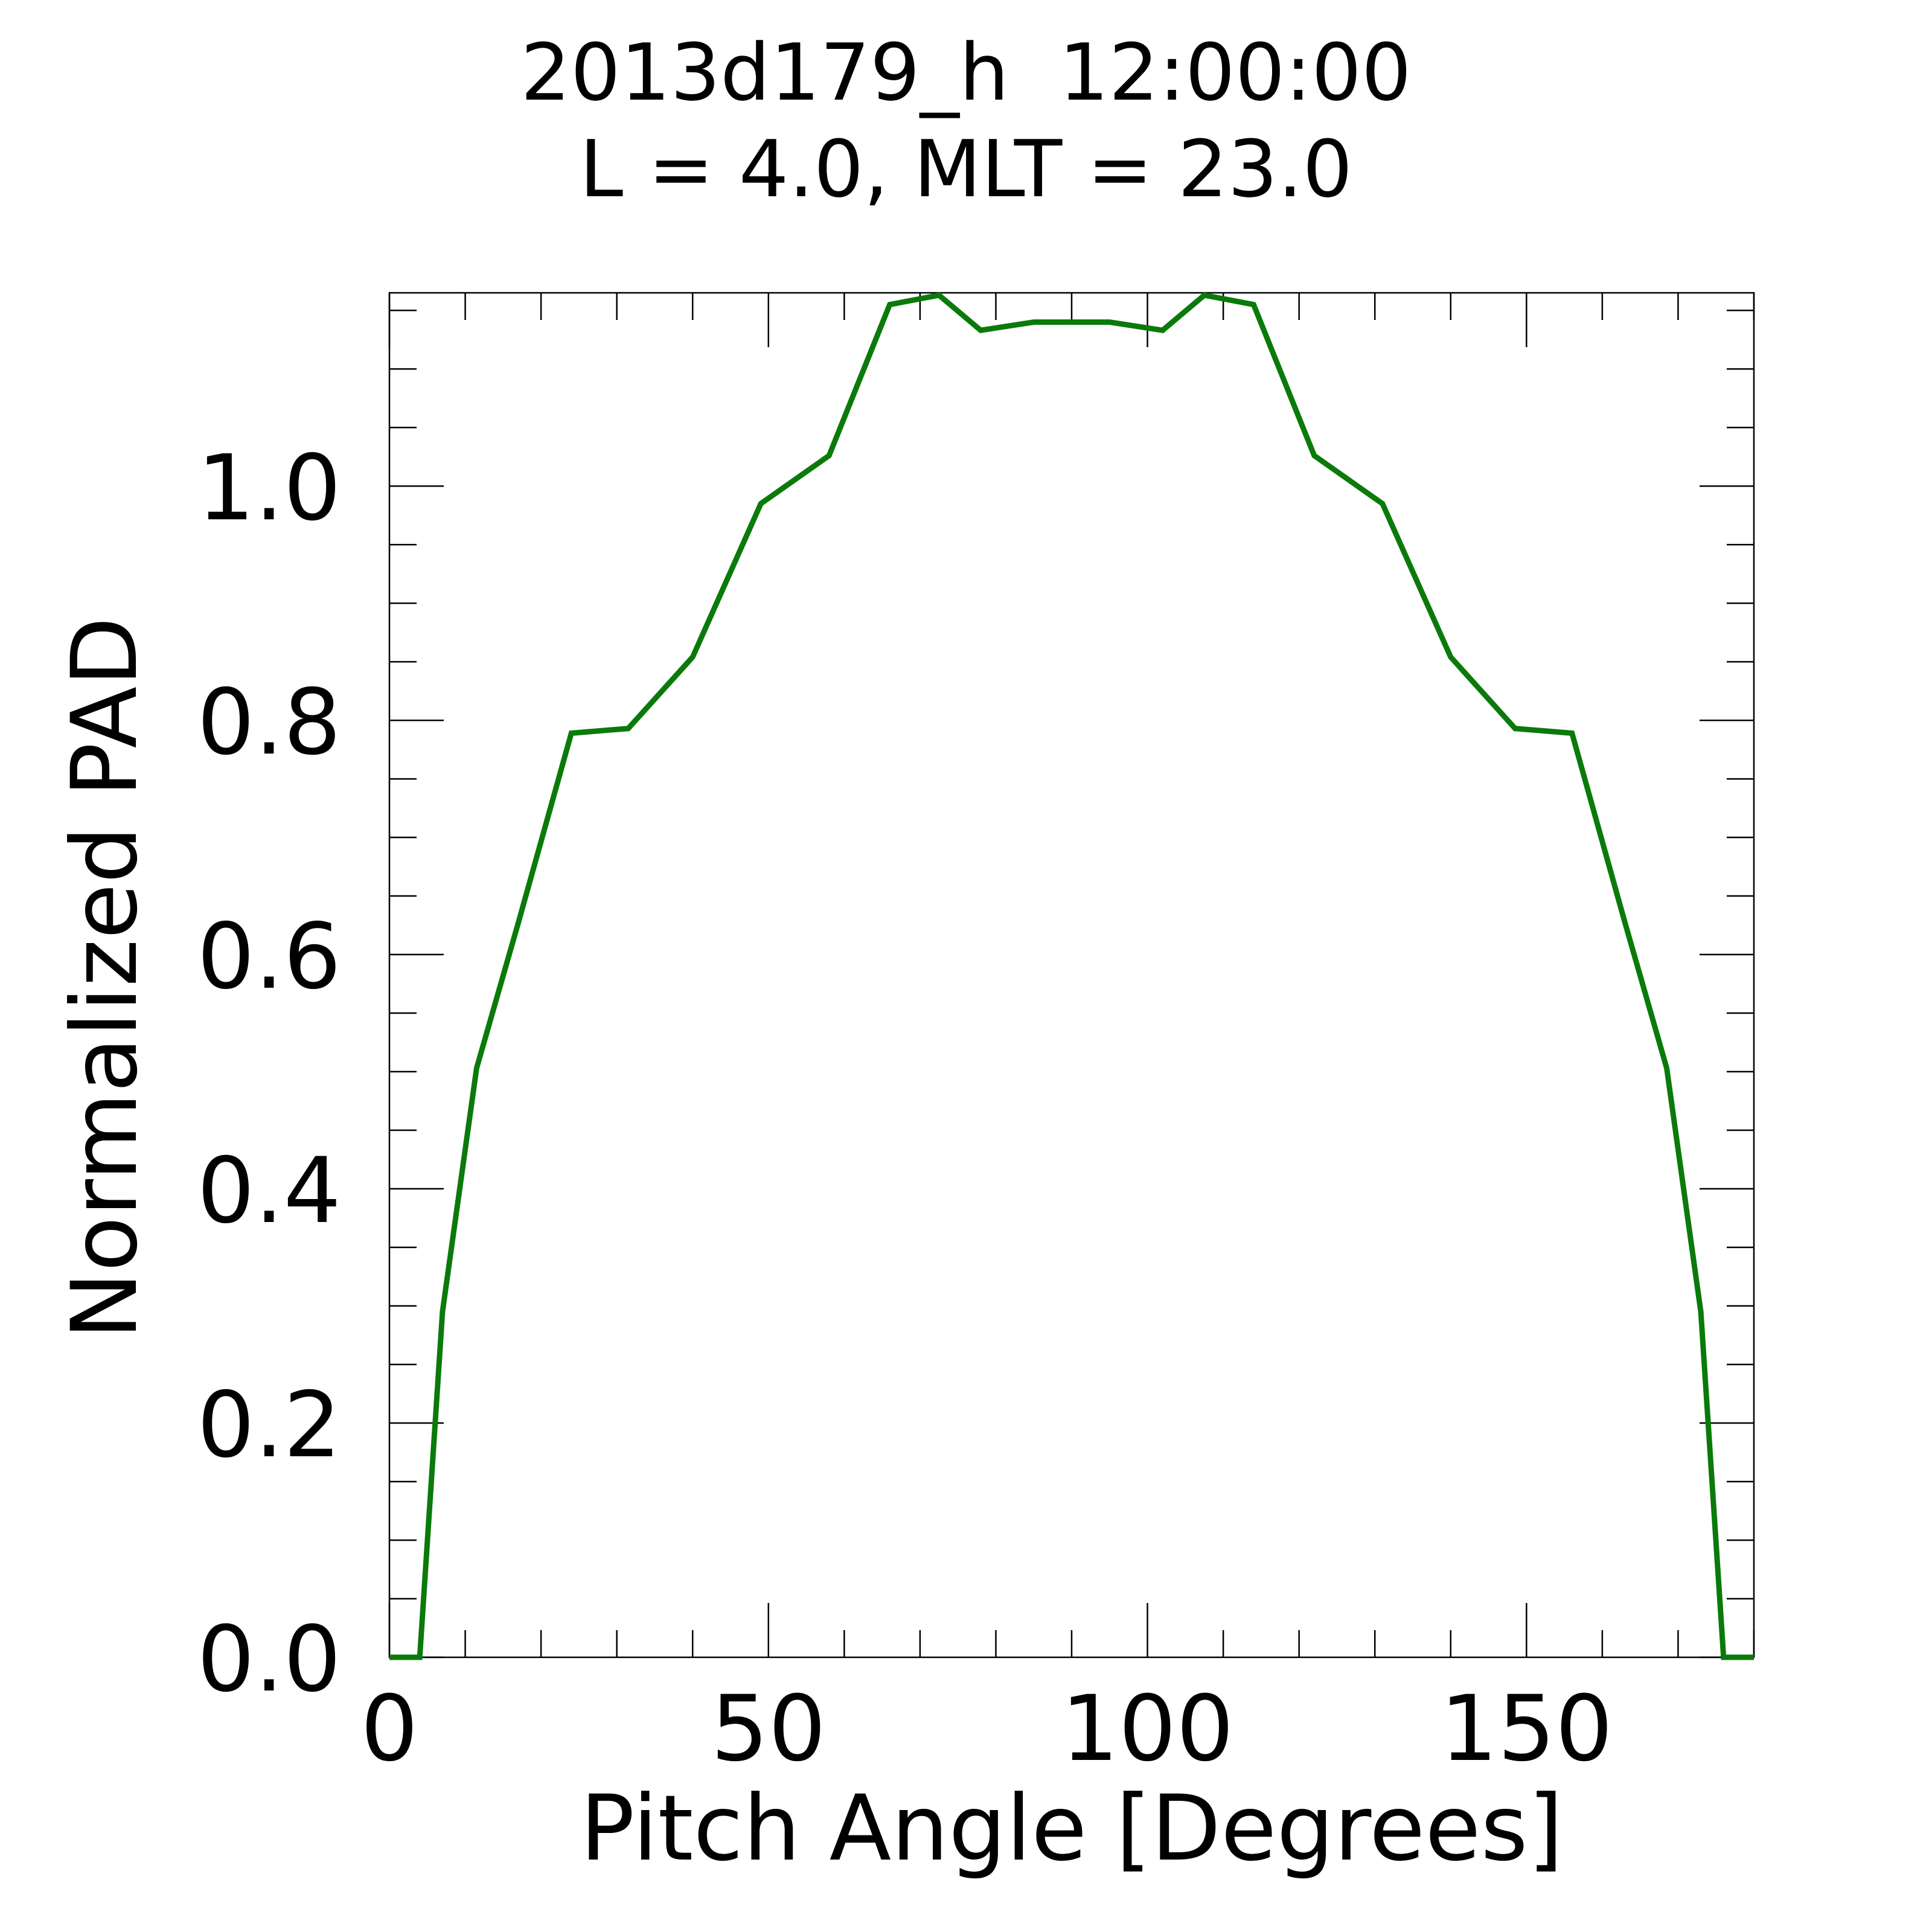 The height and width of the screenshot is (1932, 1932). What do you see at coordinates (269, 1191) in the screenshot?
I see `y-tick-label: 0.4` at bounding box center [269, 1191].